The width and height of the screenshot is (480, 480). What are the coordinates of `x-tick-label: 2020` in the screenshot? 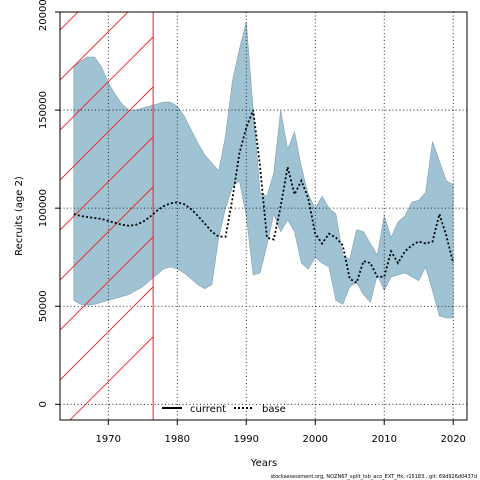 It's located at (452, 439).